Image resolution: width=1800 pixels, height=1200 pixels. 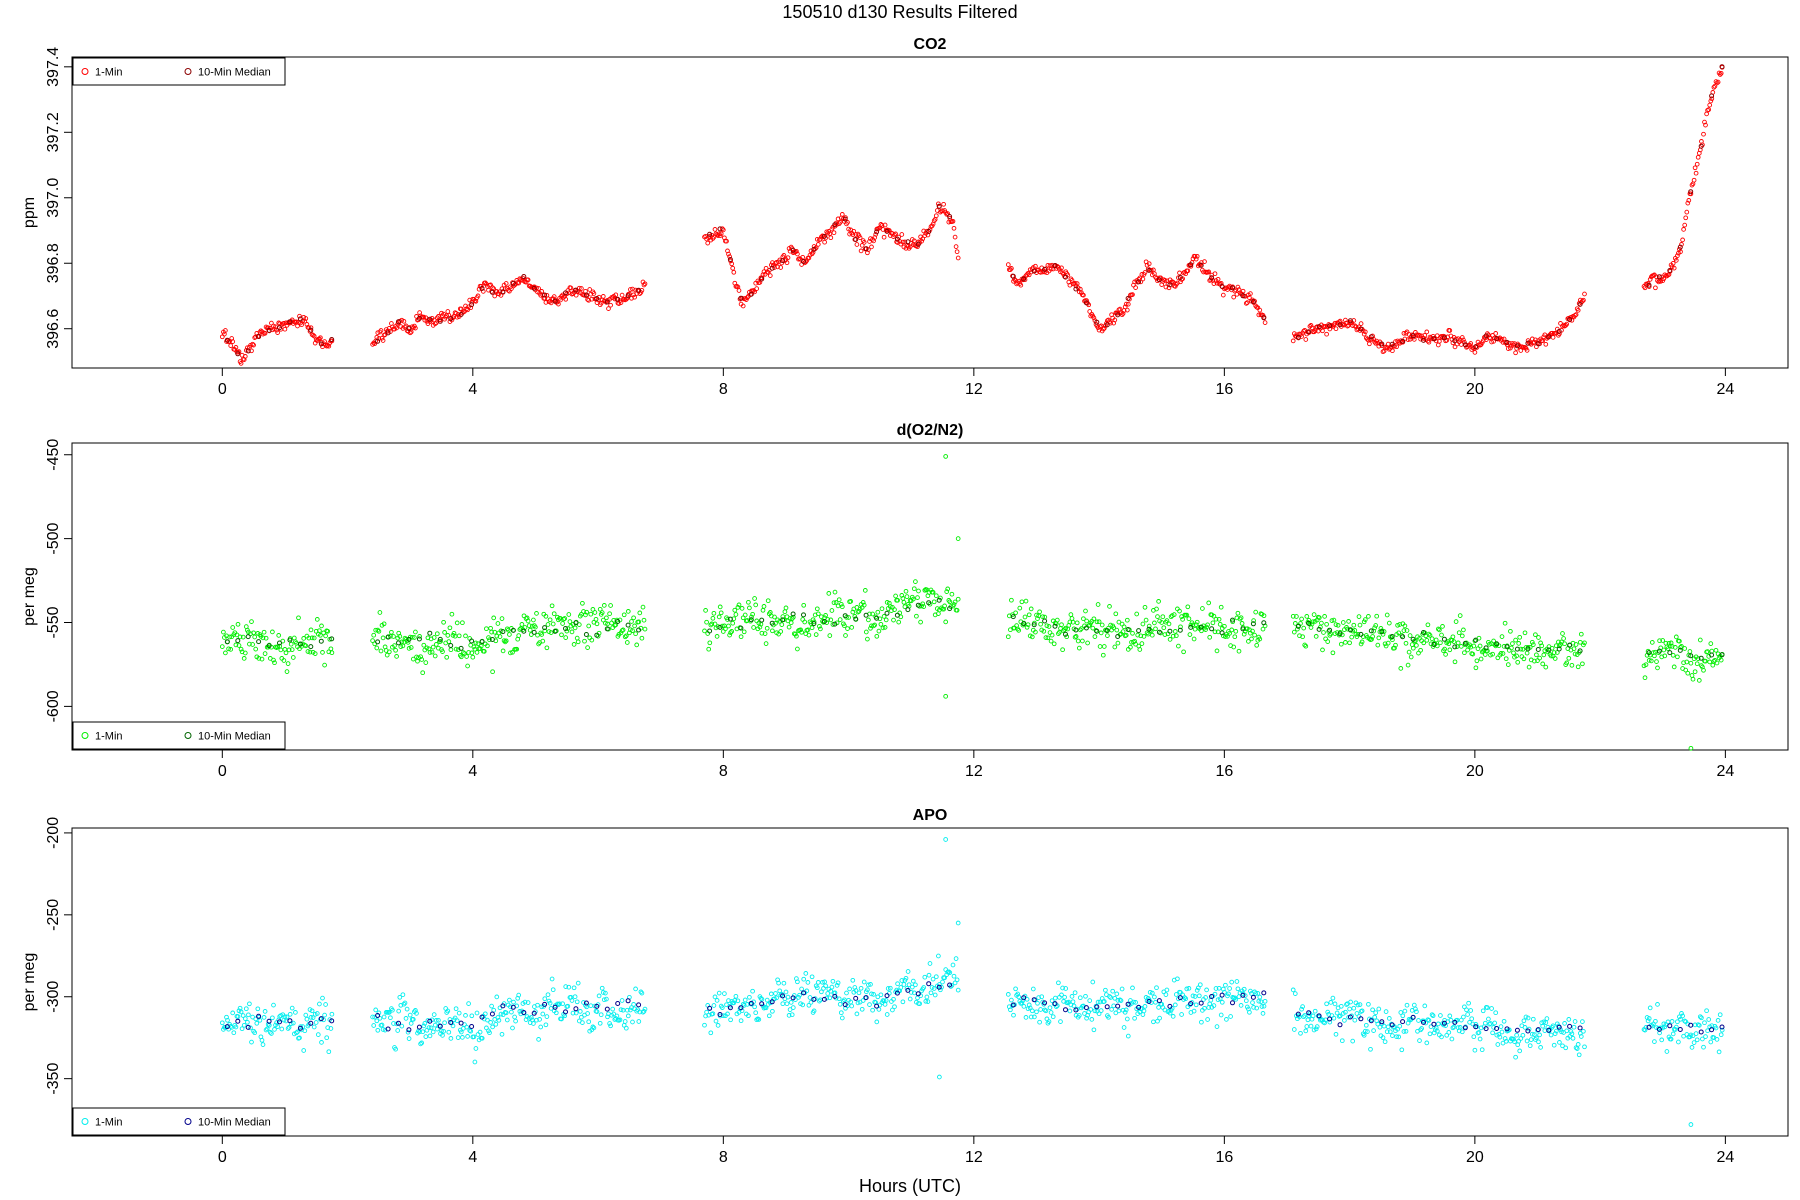 What do you see at coordinates (179, 735) in the screenshot?
I see `legend: 1-Min 10-Min Median` at bounding box center [179, 735].